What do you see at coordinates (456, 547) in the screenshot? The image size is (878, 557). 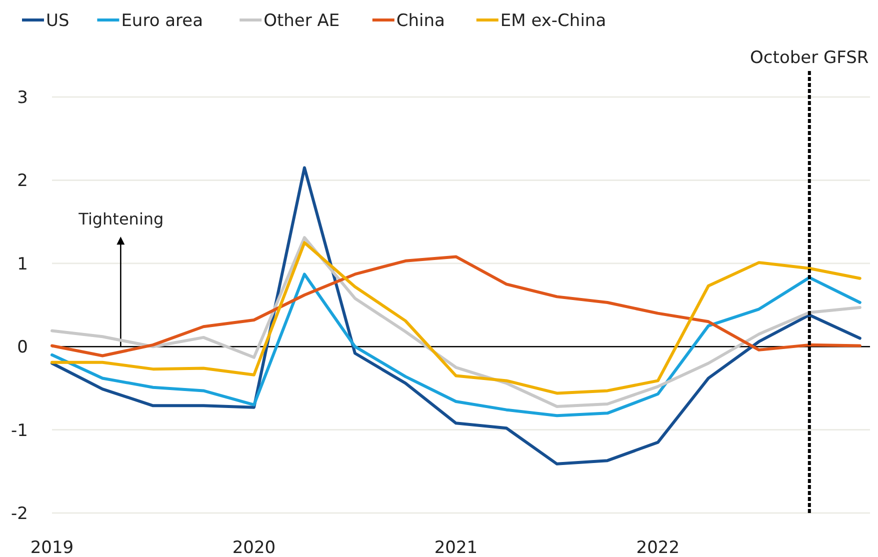 I see `x-tick-label: 2021` at bounding box center [456, 547].